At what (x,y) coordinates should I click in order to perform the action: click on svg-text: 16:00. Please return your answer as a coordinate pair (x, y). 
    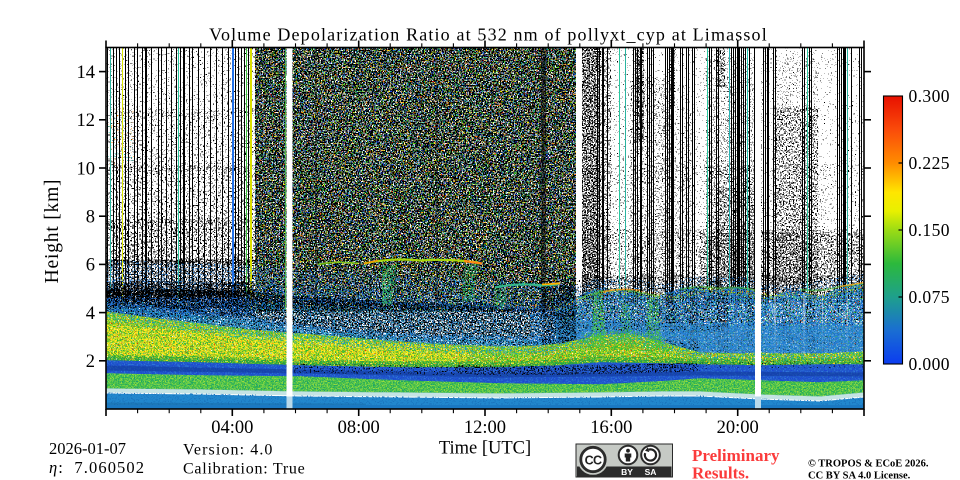
    Looking at the image, I should click on (611, 428).